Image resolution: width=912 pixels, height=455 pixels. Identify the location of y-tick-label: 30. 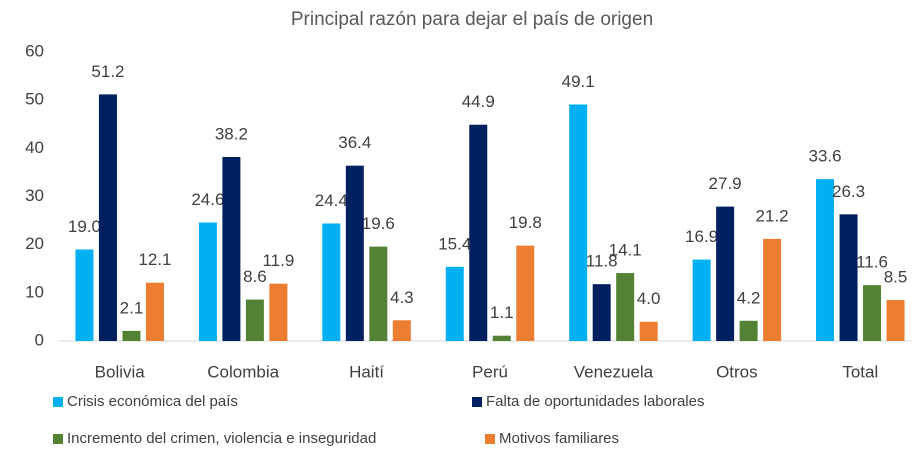
(34, 195).